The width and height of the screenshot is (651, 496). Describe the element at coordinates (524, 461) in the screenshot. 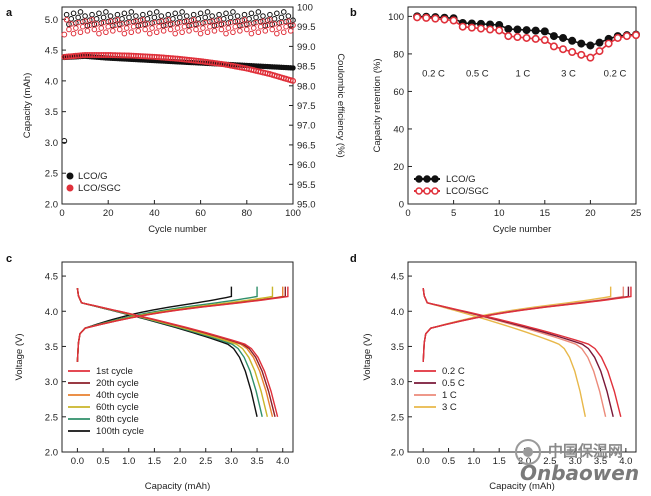

I see `panel-d-xtick-label: 2.0` at that location.